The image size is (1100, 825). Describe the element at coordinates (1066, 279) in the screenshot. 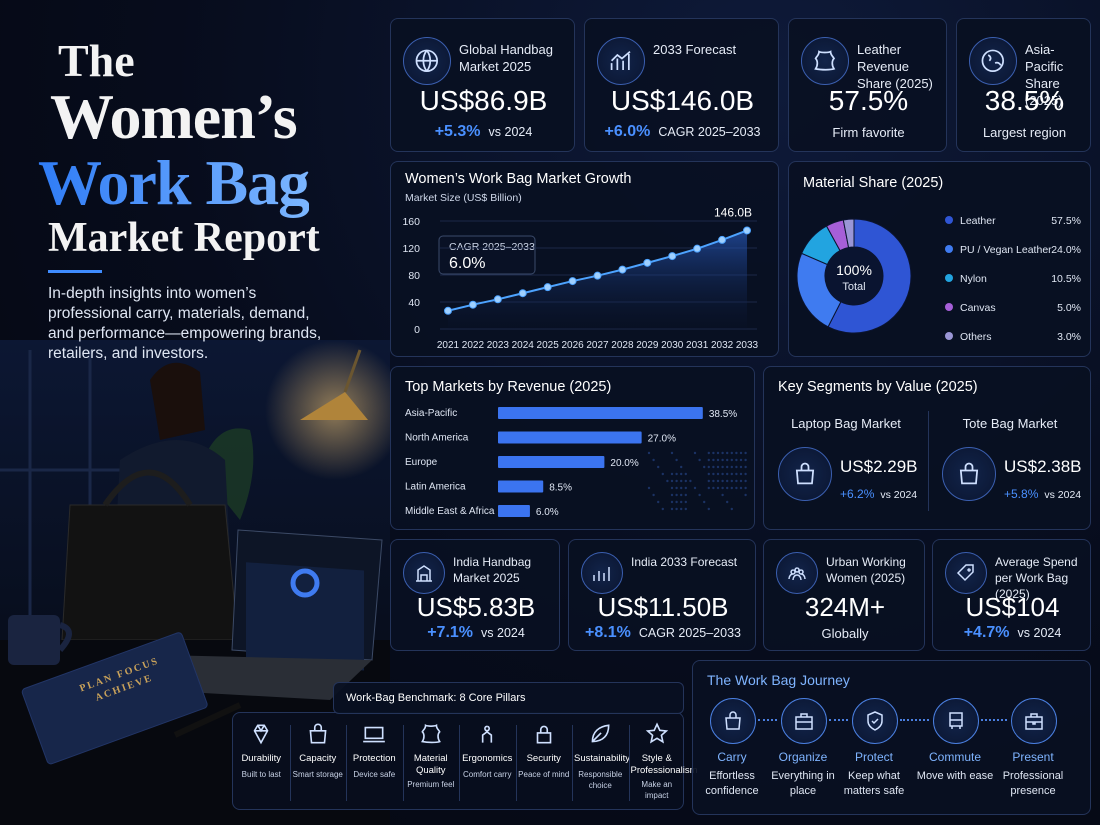

I see `value-label: 10.5%` at that location.